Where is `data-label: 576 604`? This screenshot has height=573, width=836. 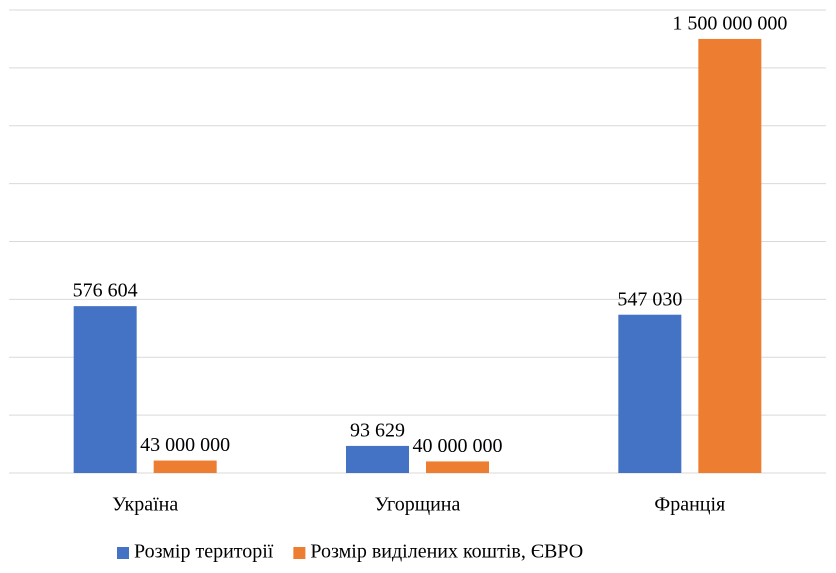 data-label: 576 604 is located at coordinates (105, 291).